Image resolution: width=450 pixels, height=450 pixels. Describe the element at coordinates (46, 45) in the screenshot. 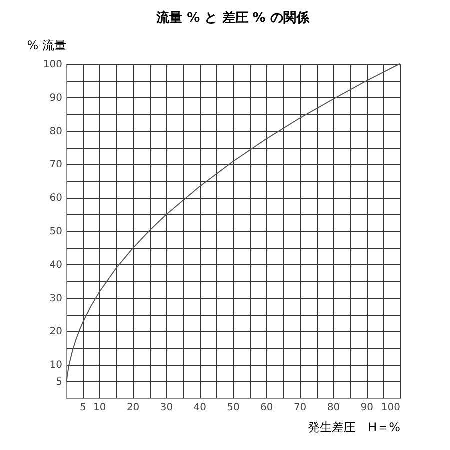

I see `y-axis-title: % 流量` at that location.